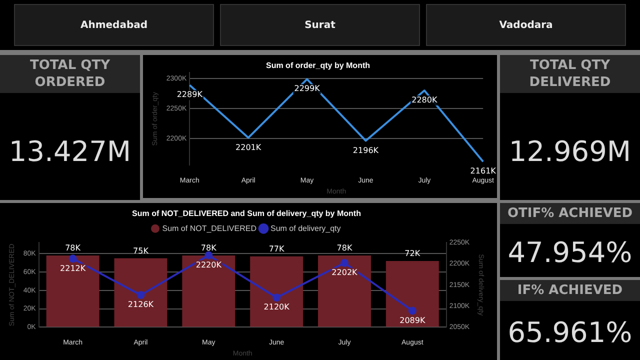 The height and width of the screenshot is (360, 640). I want to click on text: IF% ACHIEVED, so click(570, 290).